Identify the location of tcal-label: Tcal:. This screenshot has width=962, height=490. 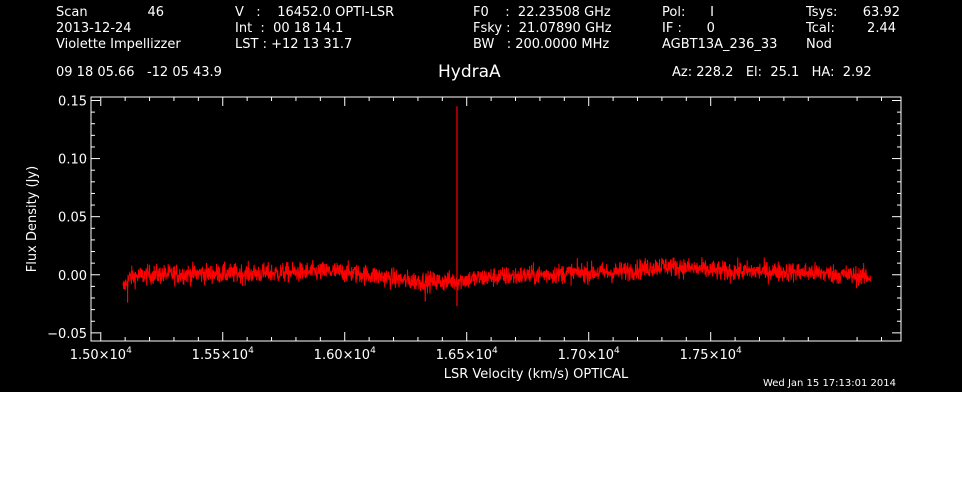
(820, 28).